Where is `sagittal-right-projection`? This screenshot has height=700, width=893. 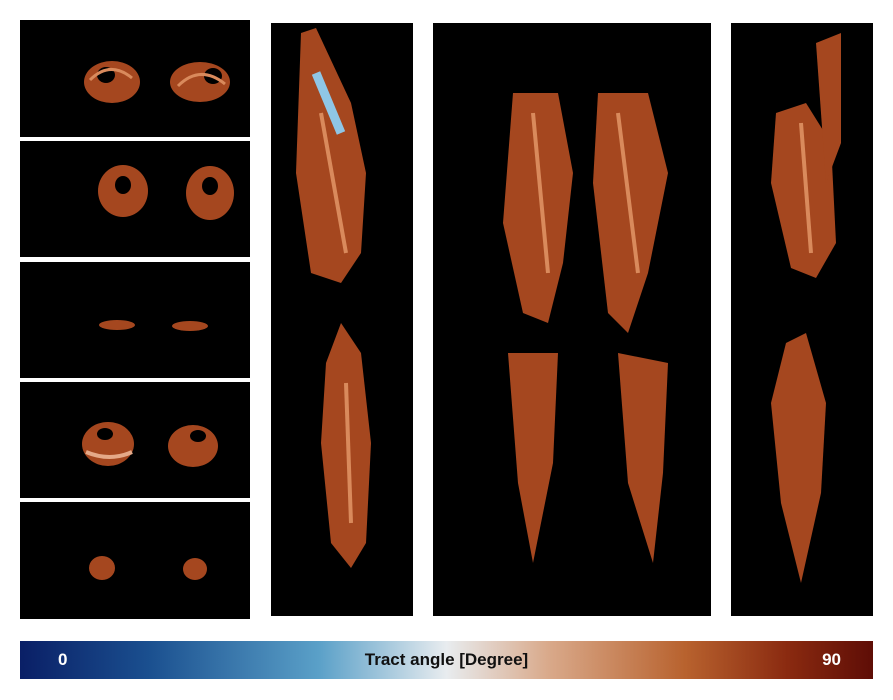
sagittal-right-projection is located at coordinates (802, 319).